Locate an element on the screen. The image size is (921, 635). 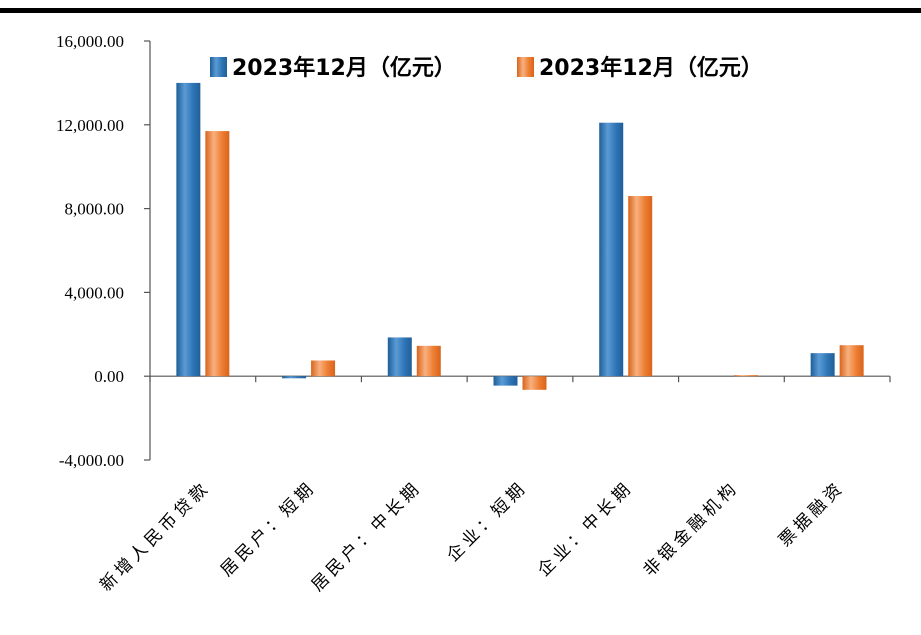
x-tick-label-1: 居民户：短期 is located at coordinates (268, 528).